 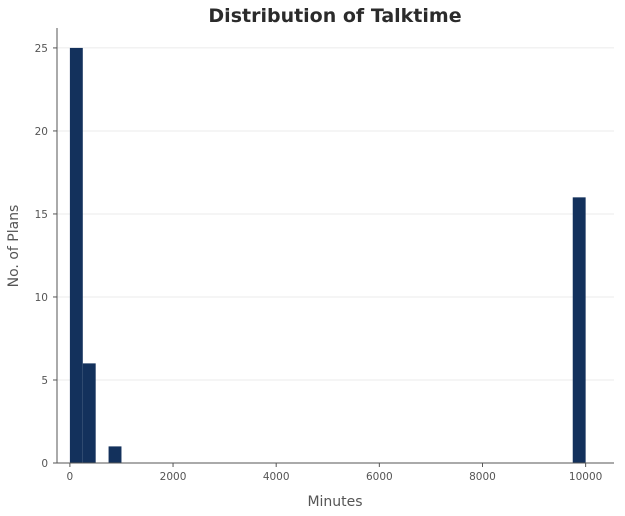 I want to click on x-tick-labels: 0 2000 4000 6000 8000 10000, so click(x=334, y=473).